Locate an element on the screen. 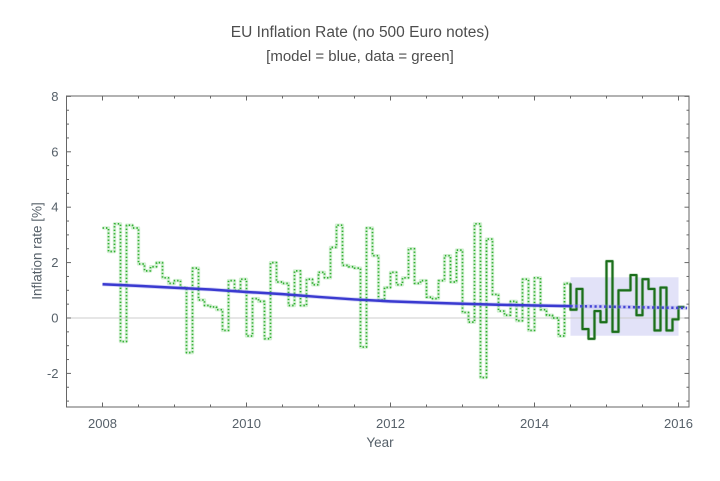 The image size is (720, 481). y-tick-label: 2 is located at coordinates (54, 262).